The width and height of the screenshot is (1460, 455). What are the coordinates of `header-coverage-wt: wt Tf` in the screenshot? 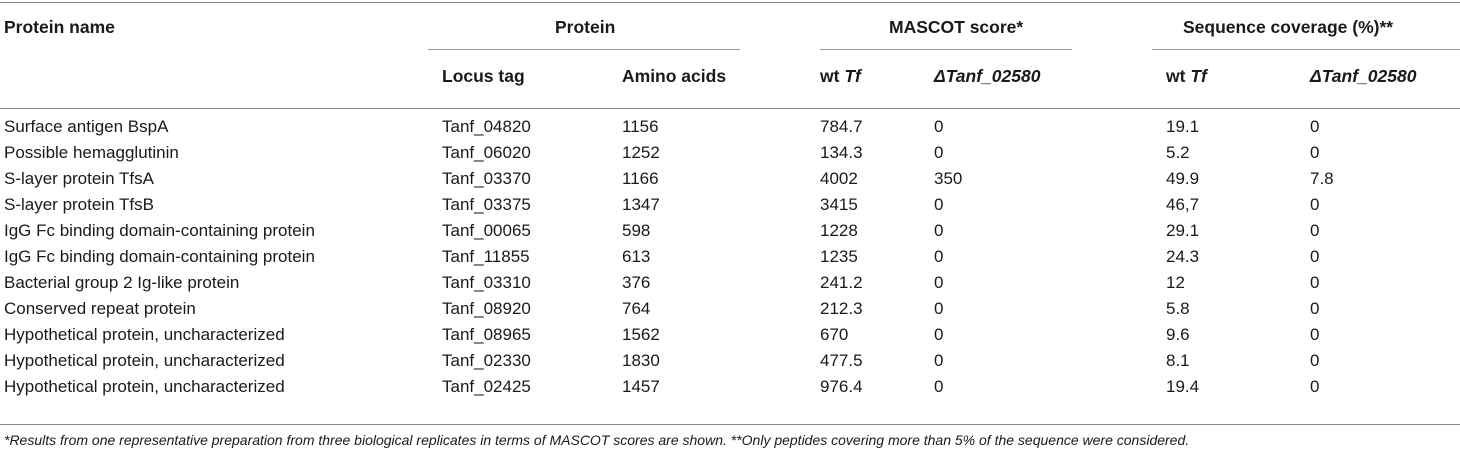 It's located at (1186, 76).